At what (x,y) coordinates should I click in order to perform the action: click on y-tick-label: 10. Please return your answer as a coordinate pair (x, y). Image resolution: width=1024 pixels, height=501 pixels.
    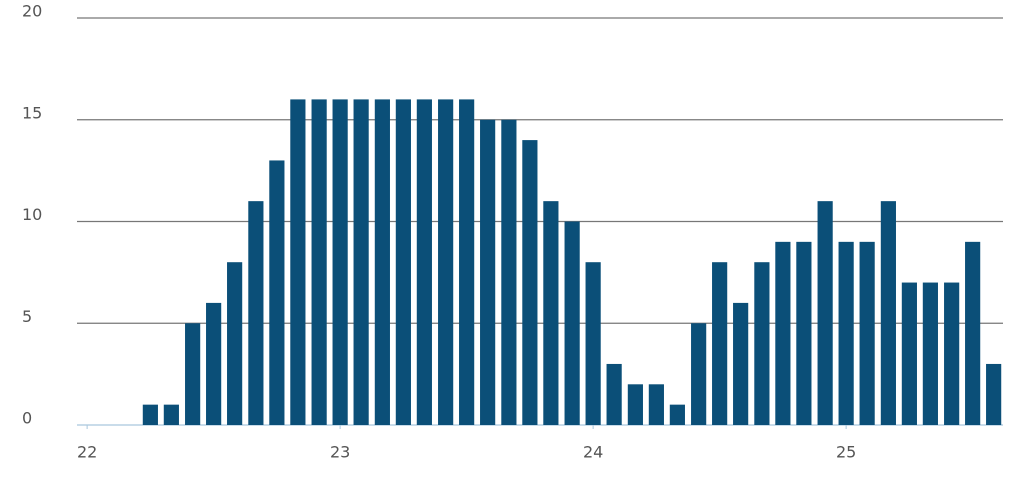
    Looking at the image, I should click on (32, 214).